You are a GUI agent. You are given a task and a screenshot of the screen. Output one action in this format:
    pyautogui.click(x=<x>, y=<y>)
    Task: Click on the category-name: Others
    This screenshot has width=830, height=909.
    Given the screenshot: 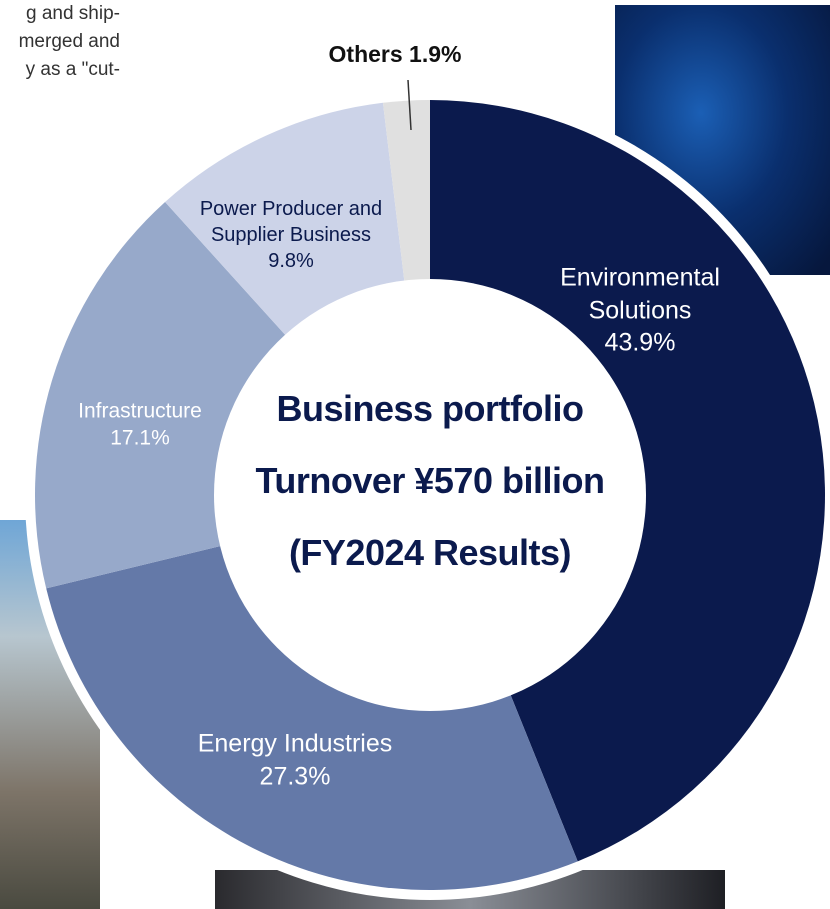 What is the action you would take?
    pyautogui.click(x=365, y=54)
    